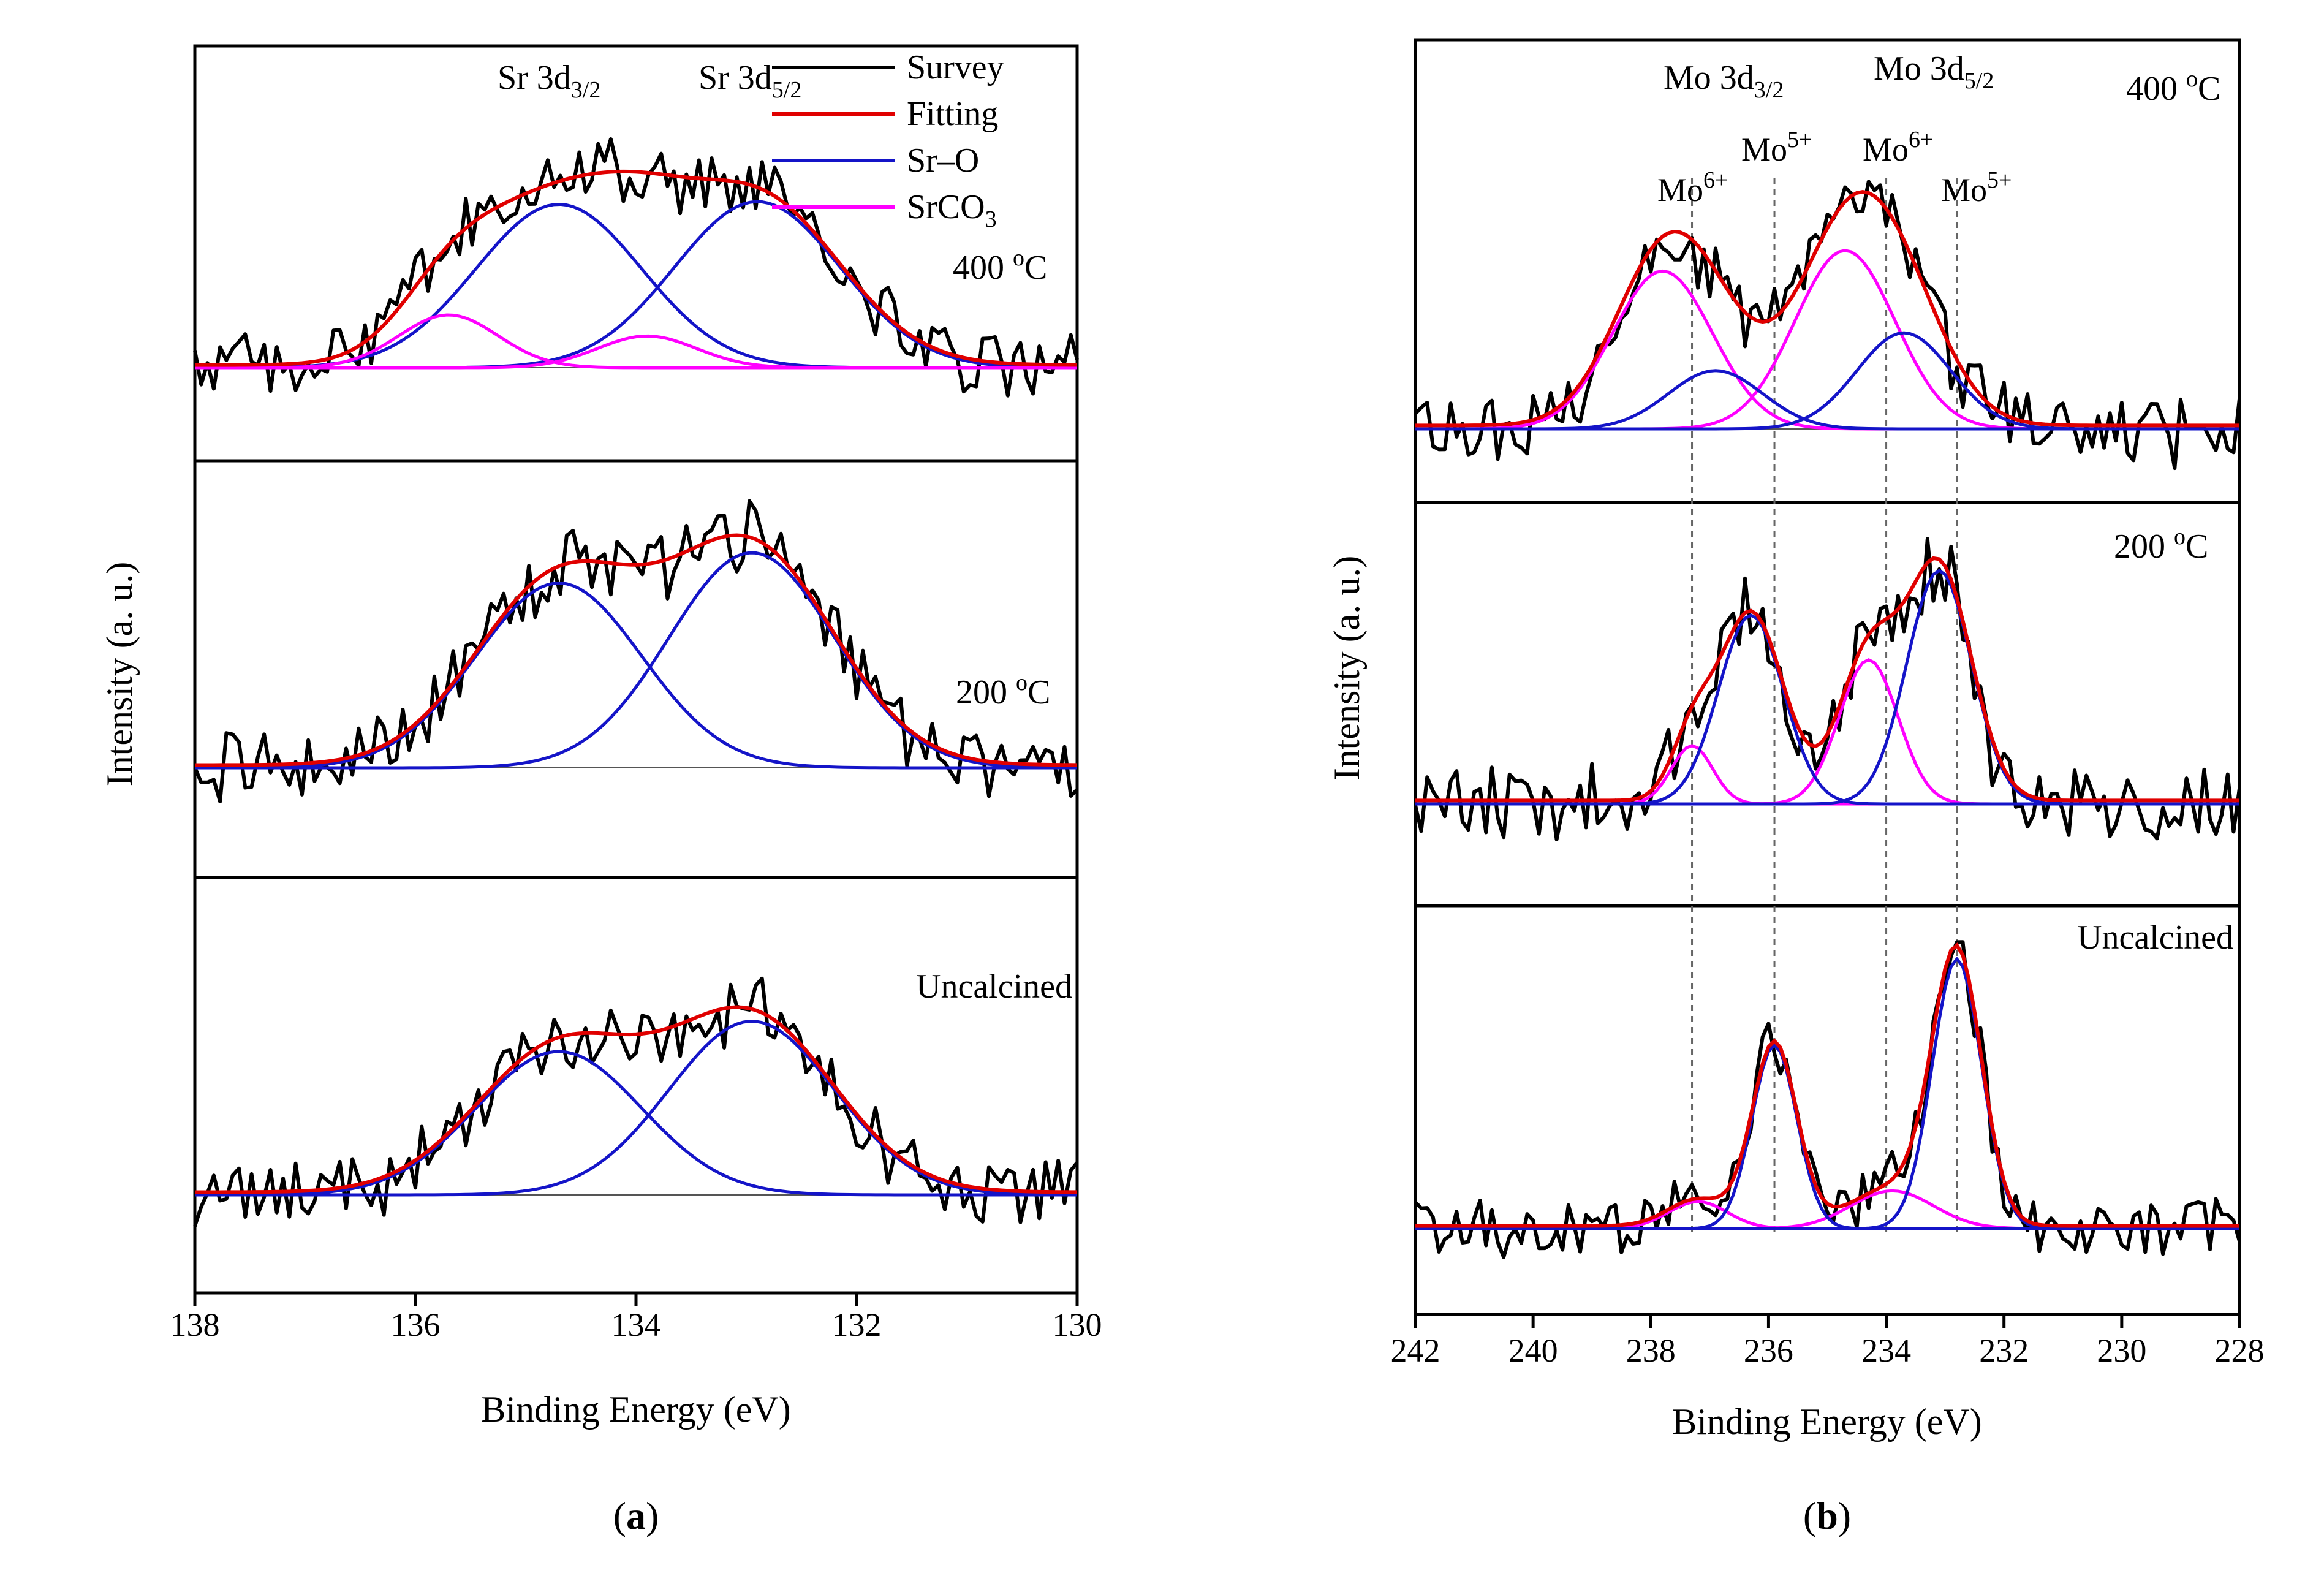 This screenshot has width=2324, height=1573. Describe the element at coordinates (635, 1409) in the screenshot. I see `chart-a-x-axis-label: Binding Energy (eV)` at that location.